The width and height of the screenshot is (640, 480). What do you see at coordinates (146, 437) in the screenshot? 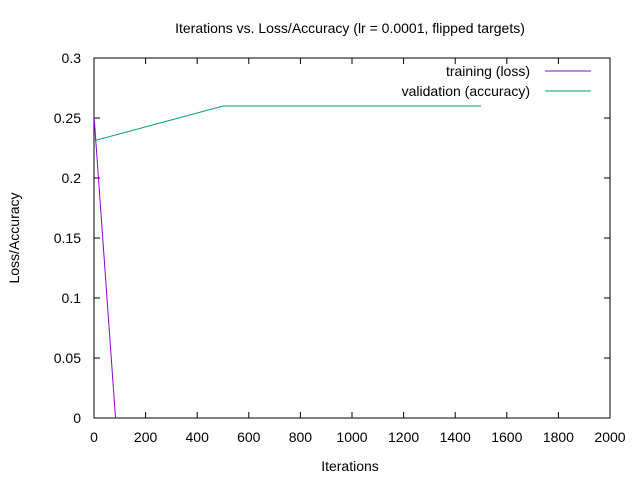
I see `x-tick-label: 200` at bounding box center [146, 437].